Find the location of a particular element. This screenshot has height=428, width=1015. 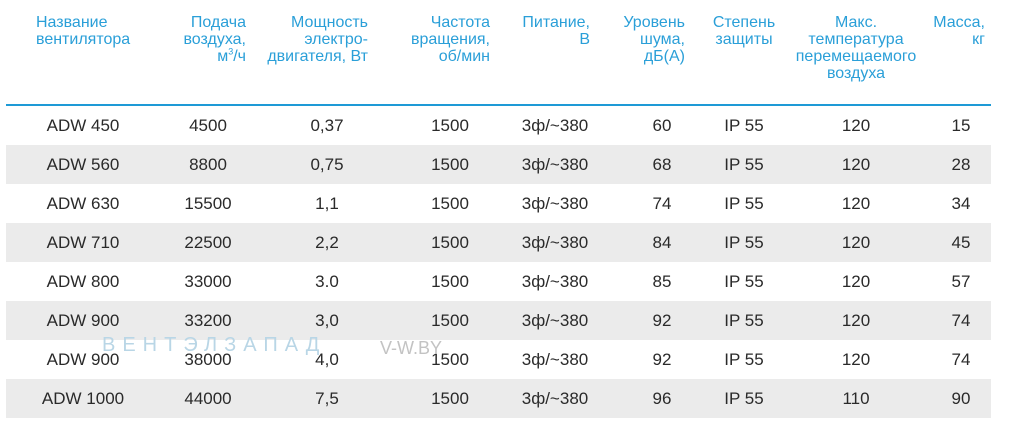

air-flow-cell: 8800 is located at coordinates (208, 164).